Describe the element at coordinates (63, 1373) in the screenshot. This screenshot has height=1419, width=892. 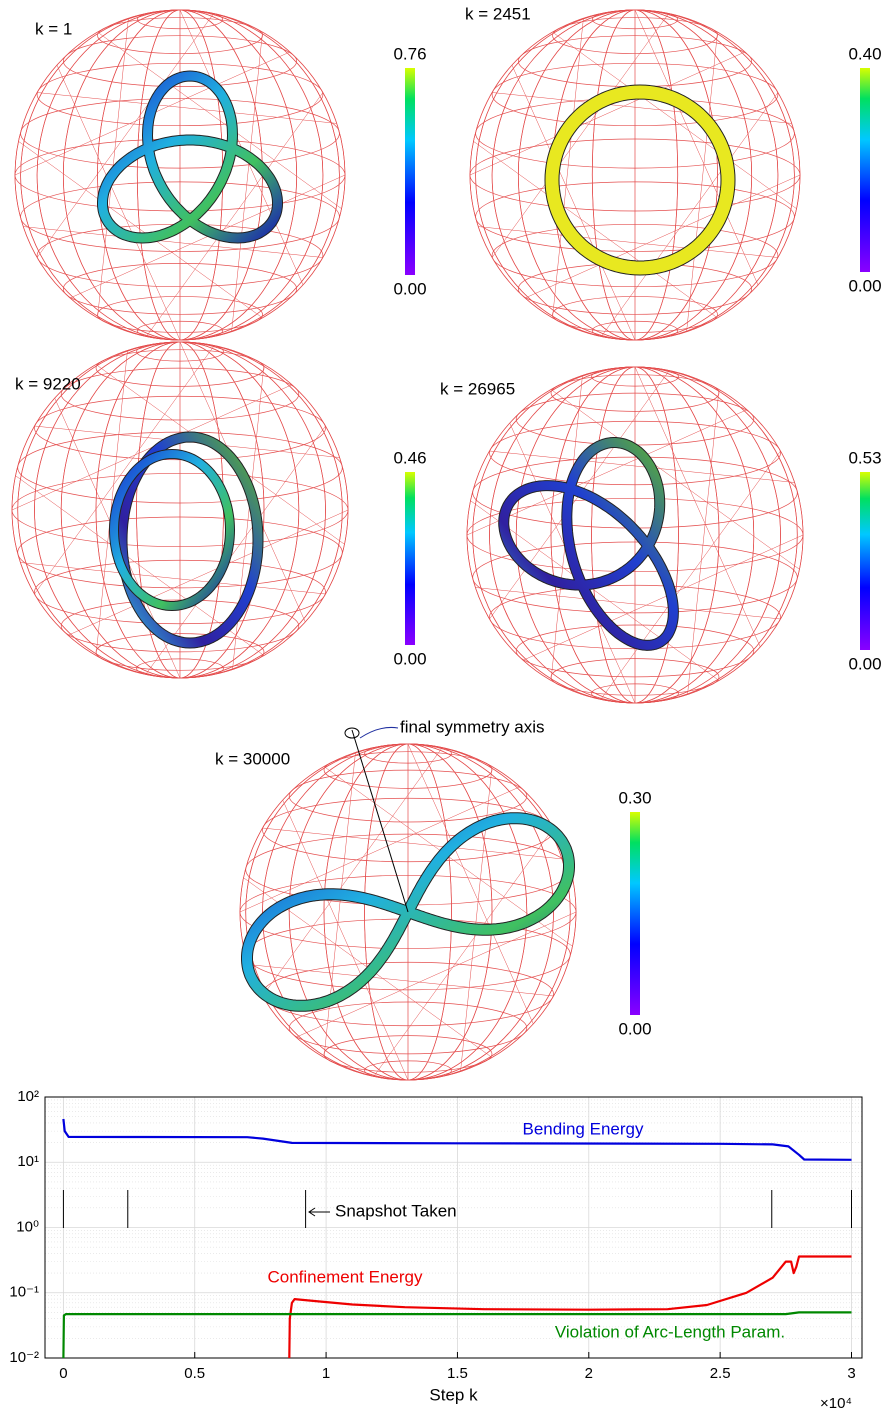
I see `x-tick-label: 0` at that location.